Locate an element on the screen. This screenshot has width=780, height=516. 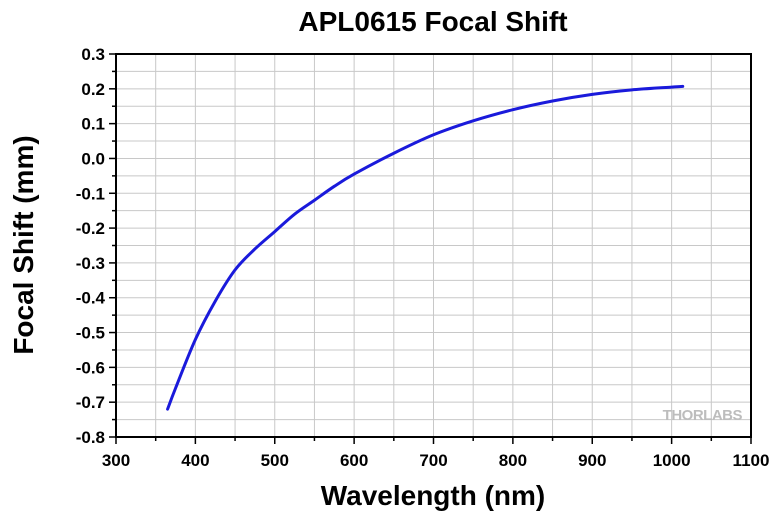
x-tick-label: 1100 is located at coordinates (751, 460).